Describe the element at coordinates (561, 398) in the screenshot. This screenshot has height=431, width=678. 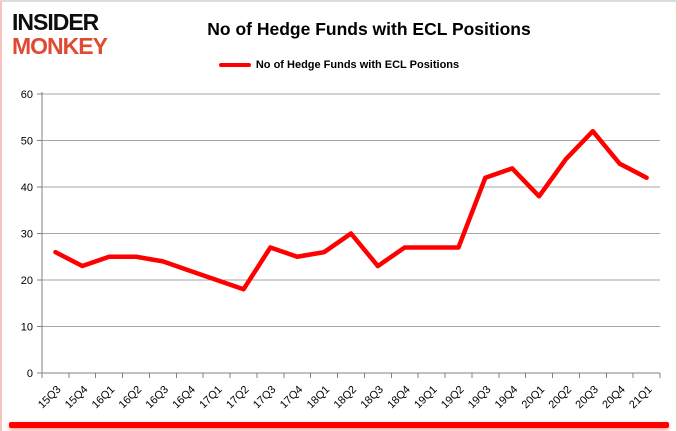
I see `x-tick-label: 20Q2` at that location.